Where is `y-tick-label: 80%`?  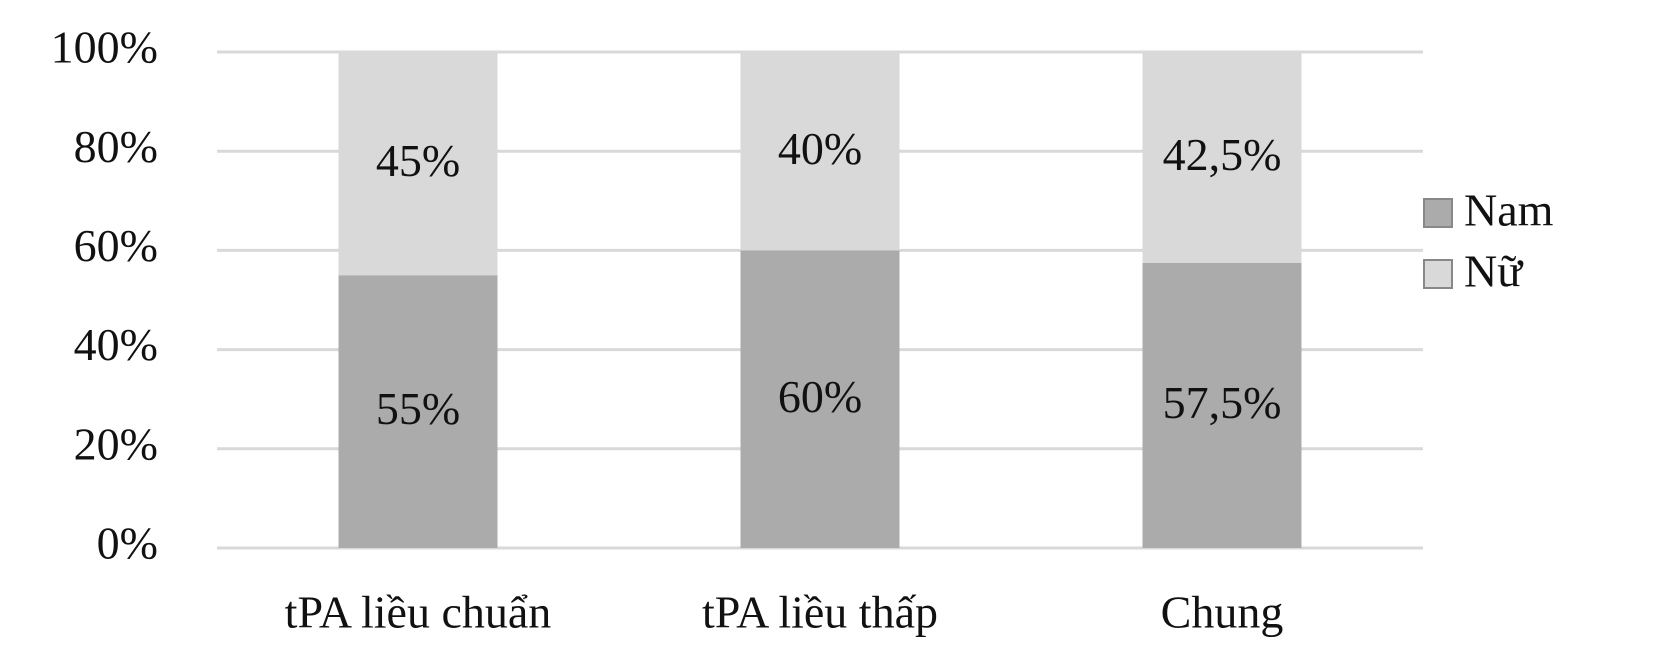 y-tick-label: 80% is located at coordinates (116, 146).